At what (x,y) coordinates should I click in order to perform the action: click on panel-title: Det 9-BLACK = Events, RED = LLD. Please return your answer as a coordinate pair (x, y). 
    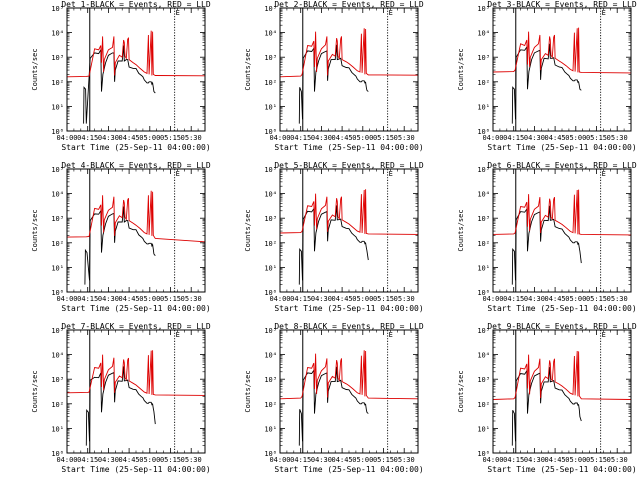
    Looking at the image, I should click on (561, 326).